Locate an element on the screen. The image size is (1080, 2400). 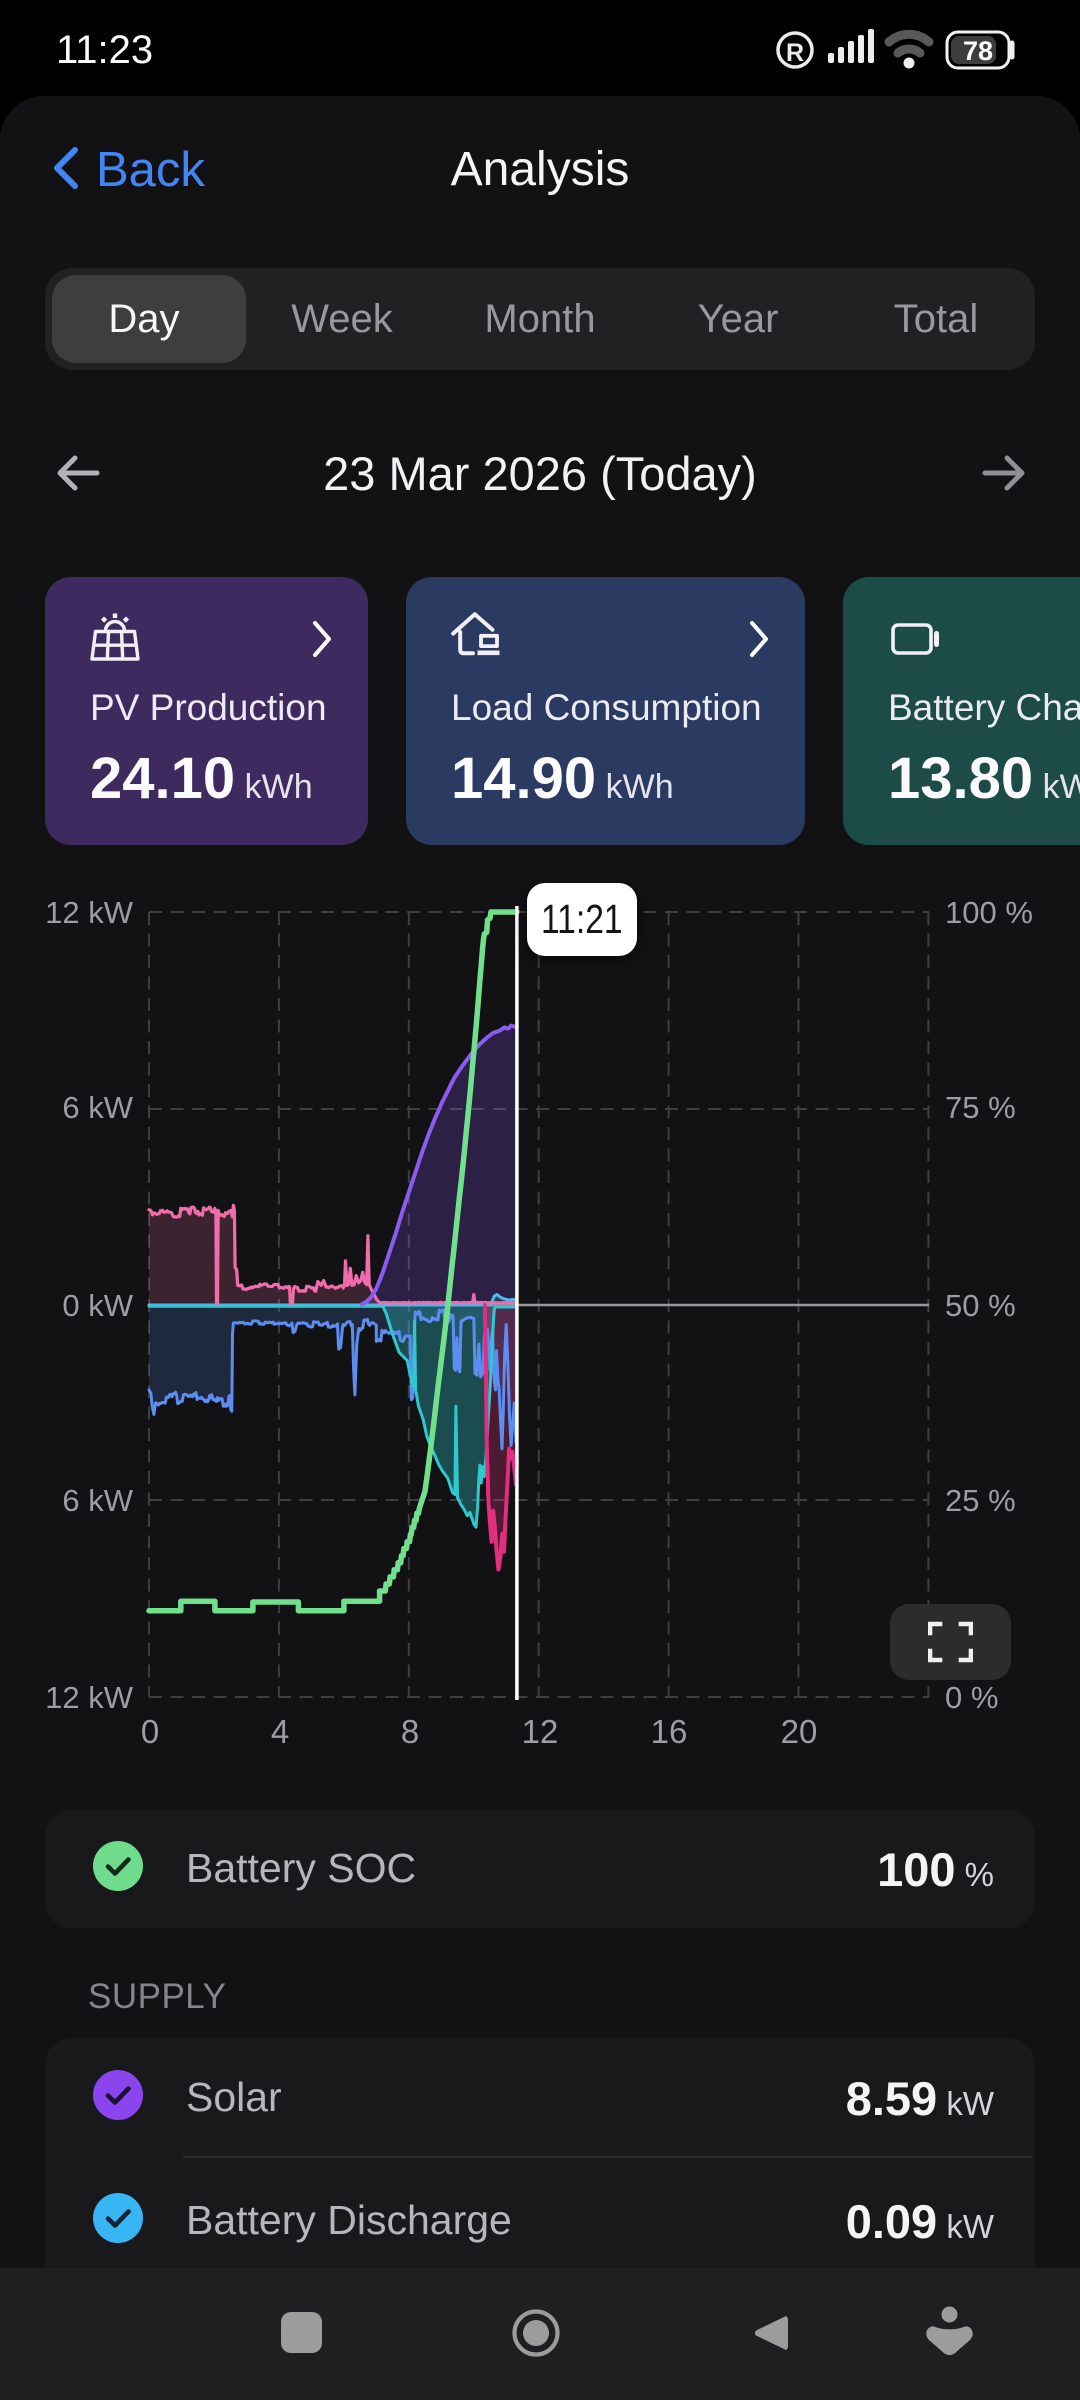
svg-text: R is located at coordinates (795, 53).